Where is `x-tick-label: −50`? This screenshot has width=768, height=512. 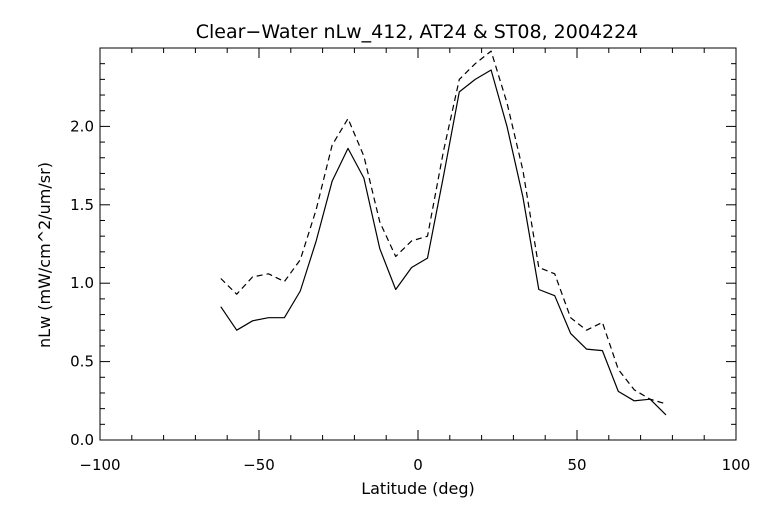 x-tick-label: −50 is located at coordinates (259, 465).